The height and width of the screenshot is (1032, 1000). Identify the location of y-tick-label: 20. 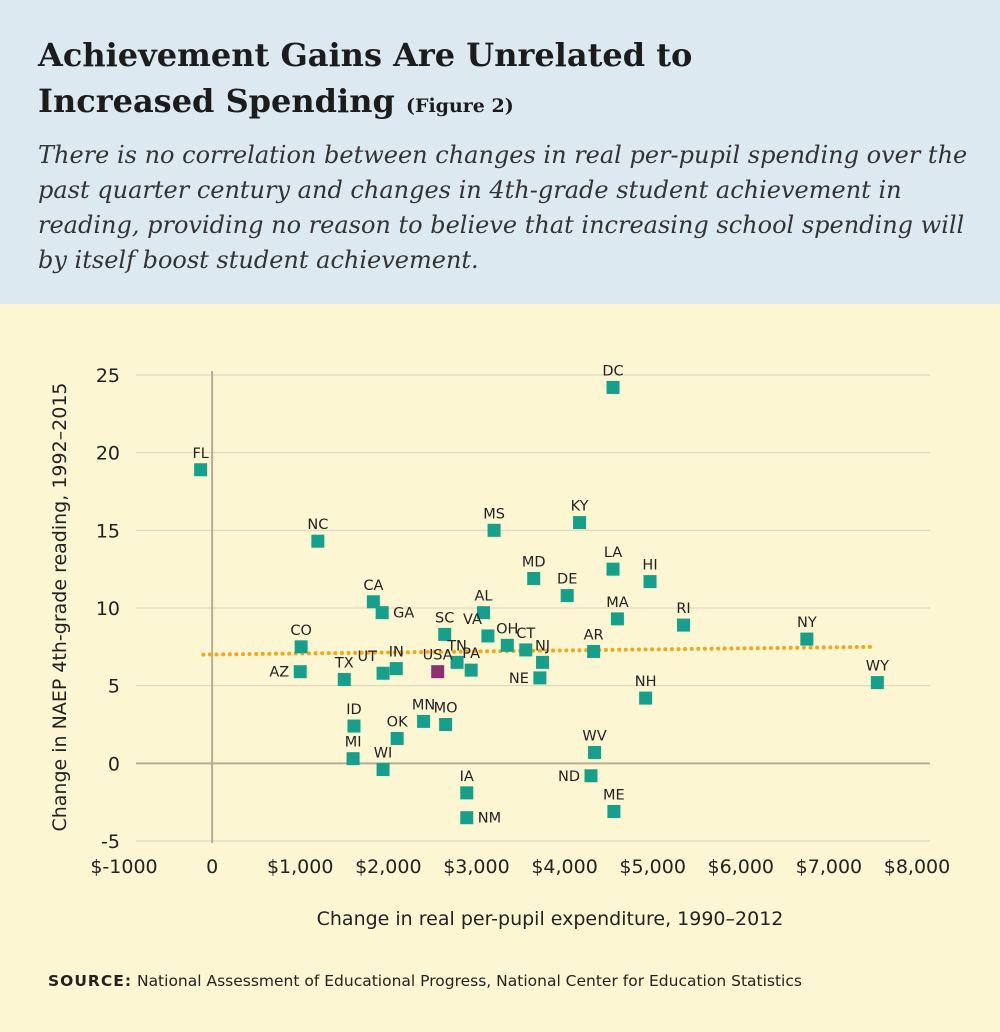
(108, 454).